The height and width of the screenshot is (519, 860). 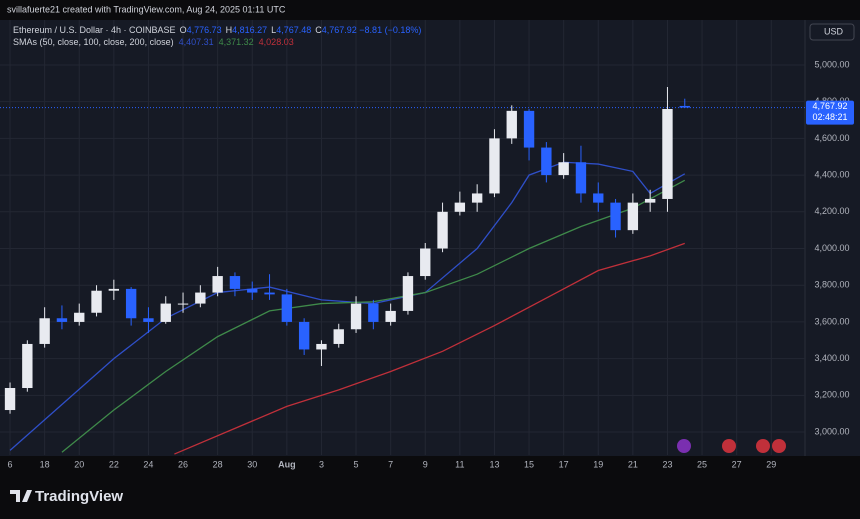 What do you see at coordinates (268, 30) in the screenshot?
I see `ohlc: O4,776.73 H4,816.27 L4,767.48 C4,767.92` at bounding box center [268, 30].